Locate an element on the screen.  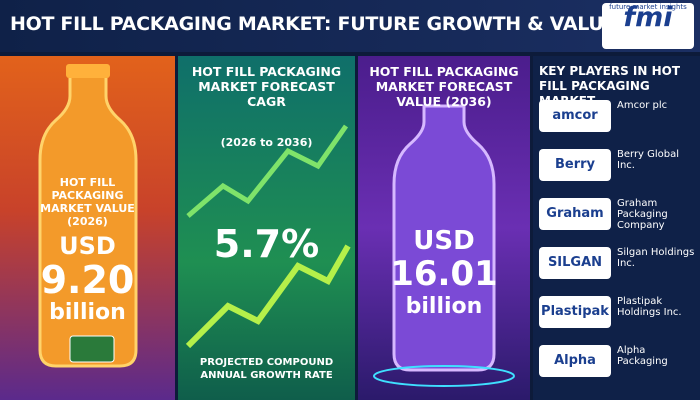
player-name: Plastipak Holdings Inc. is located at coordinates (649, 307).